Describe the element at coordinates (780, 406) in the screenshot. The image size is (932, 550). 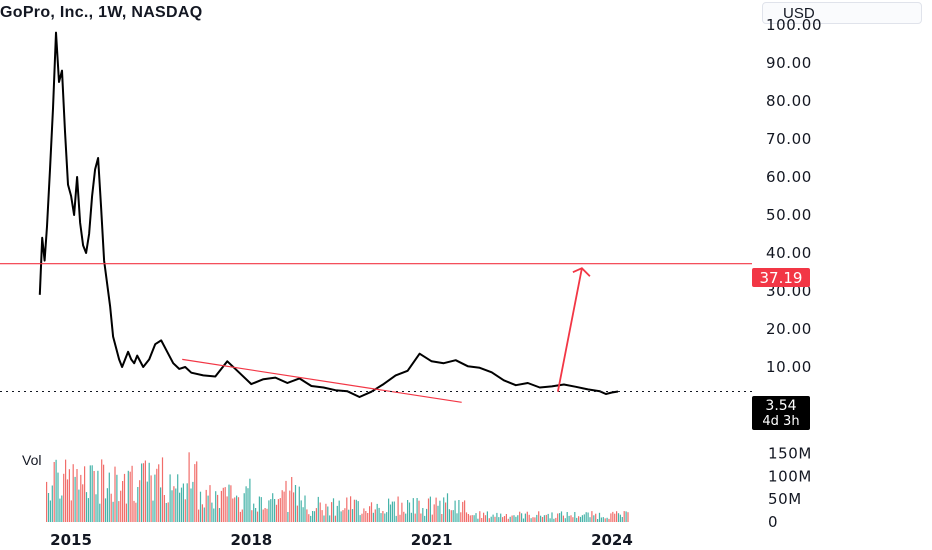
I see `price-badge-value: 3.54` at that location.